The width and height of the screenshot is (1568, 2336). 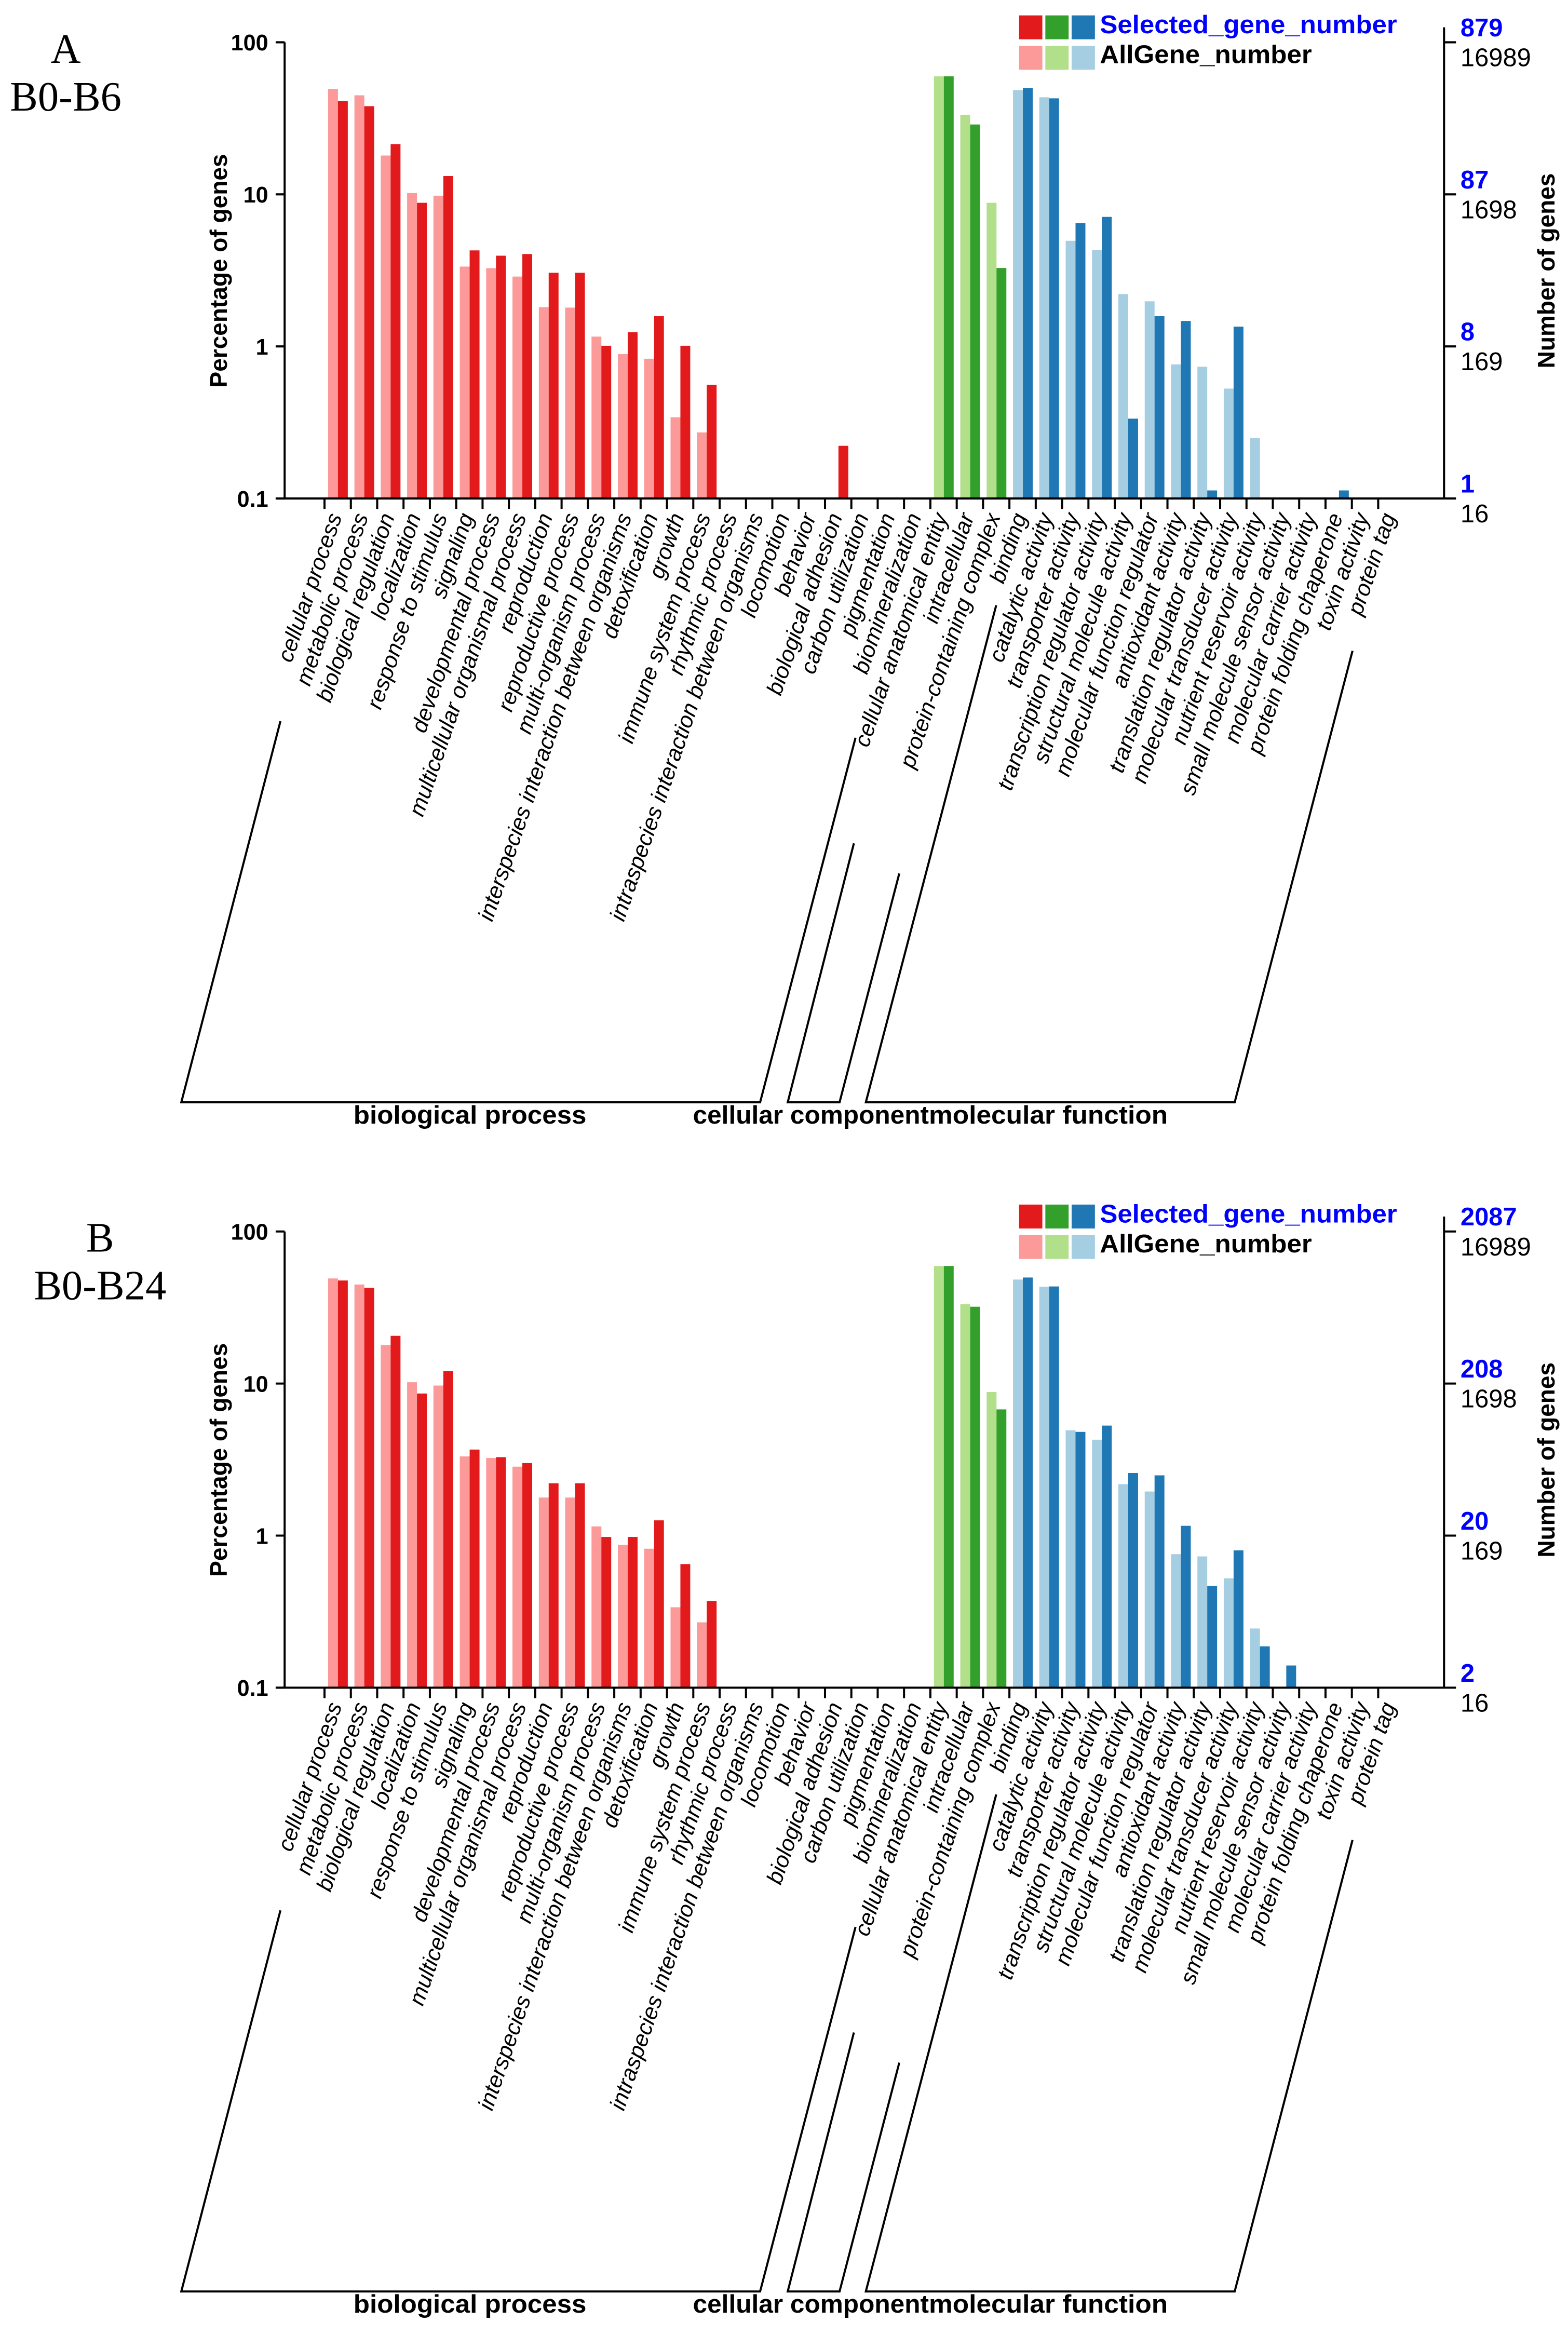 What do you see at coordinates (1475, 1703) in the screenshot?
I see `y2-tick-label-all: 16` at bounding box center [1475, 1703].